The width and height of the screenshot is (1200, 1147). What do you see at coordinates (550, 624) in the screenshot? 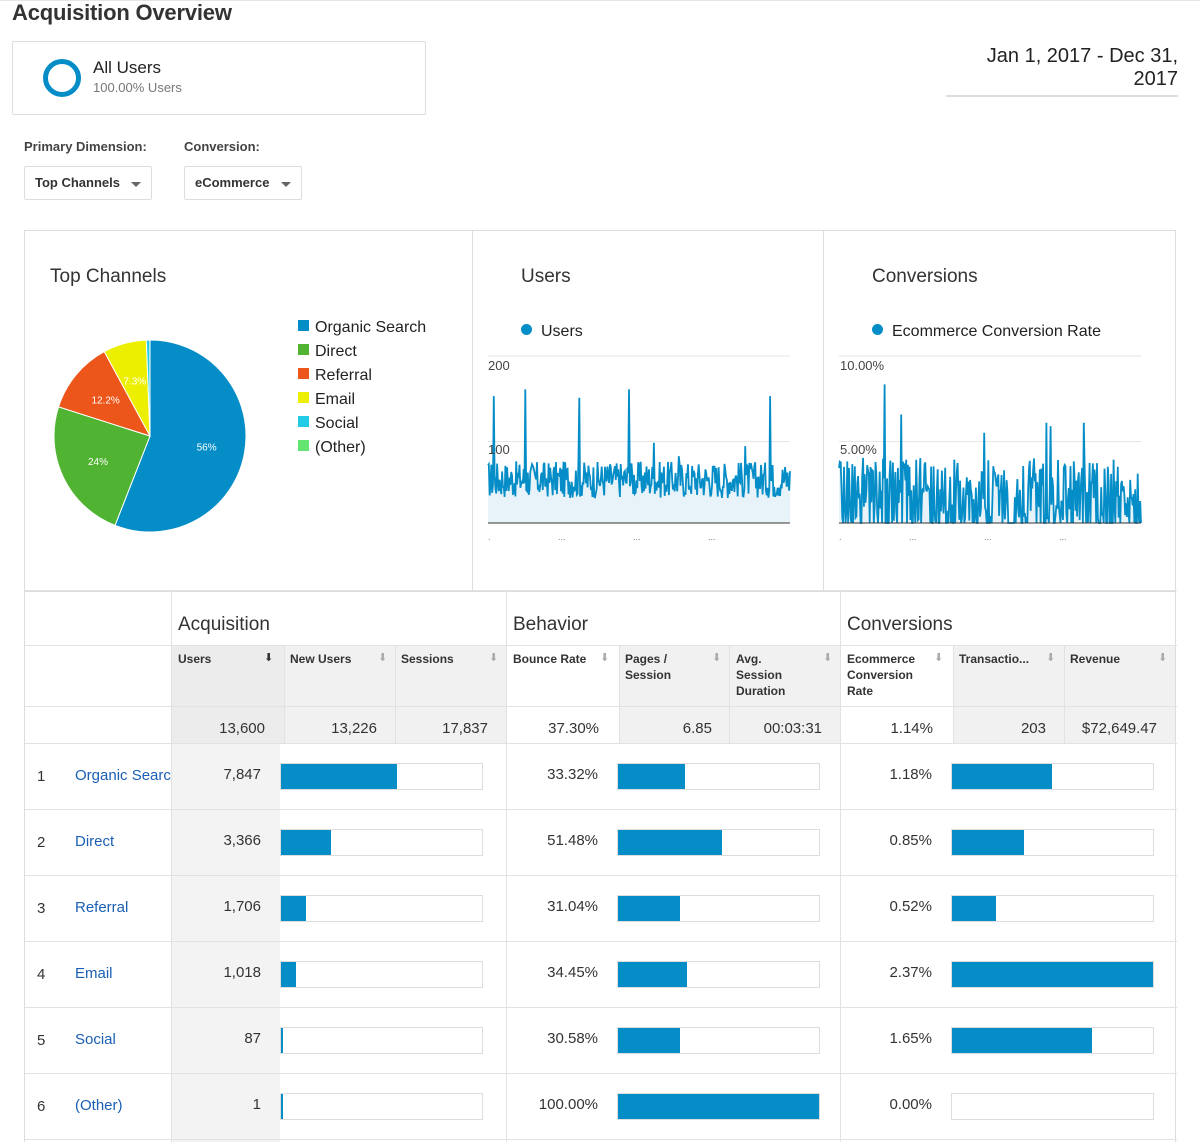
I see `group-behavior: Behavior` at bounding box center [550, 624].